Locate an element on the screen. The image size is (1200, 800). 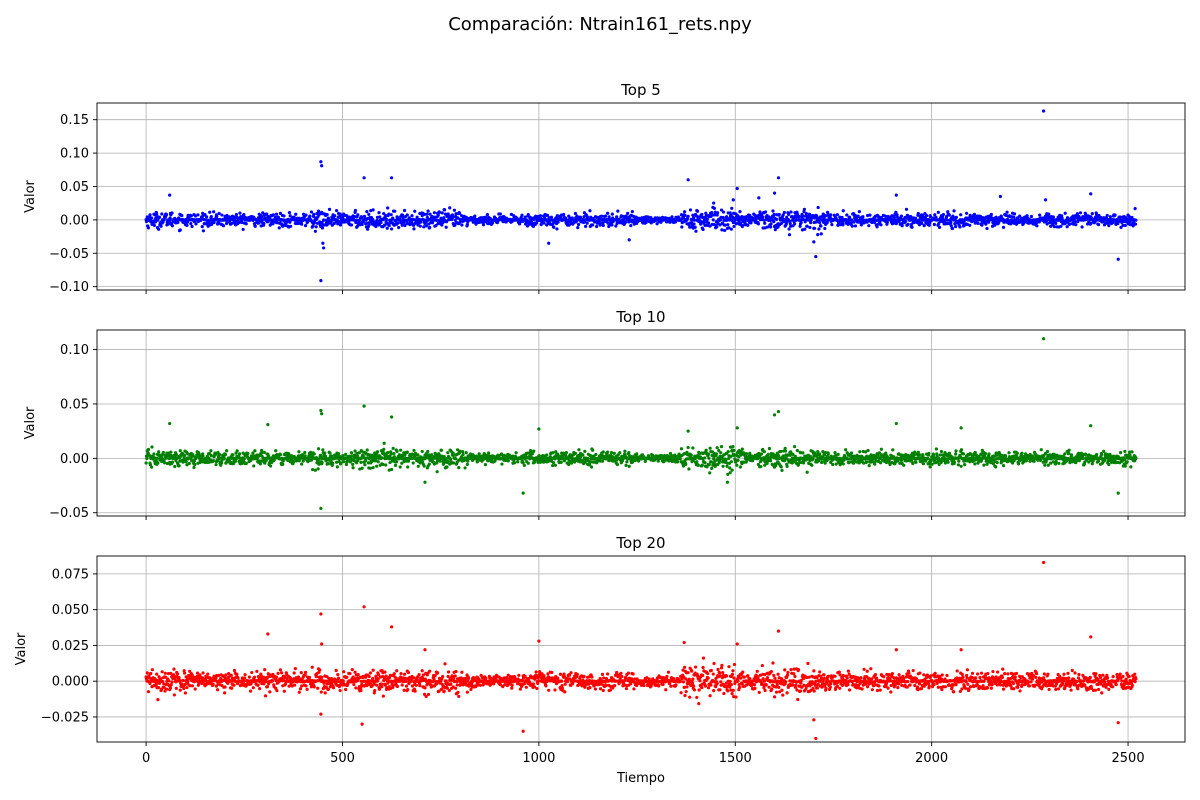
data-point-outlier is located at coordinates (1045, 200).